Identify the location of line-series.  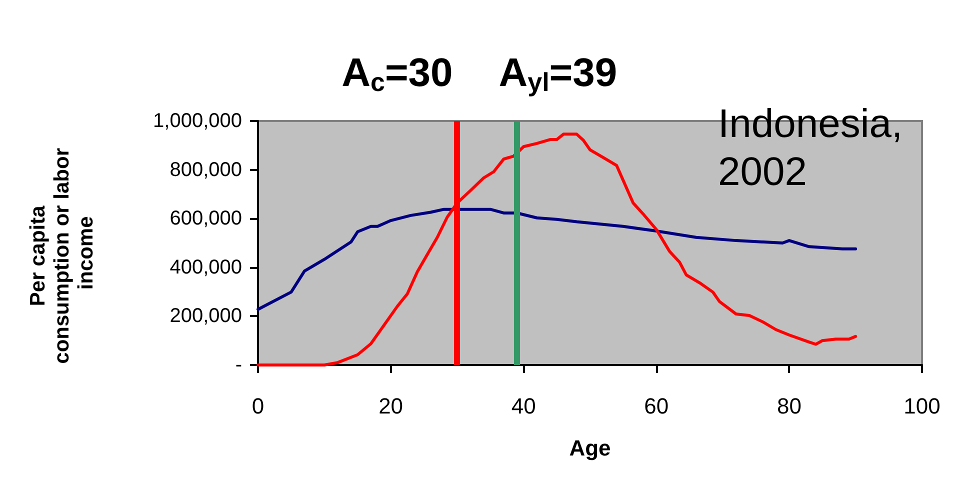
(557, 259).